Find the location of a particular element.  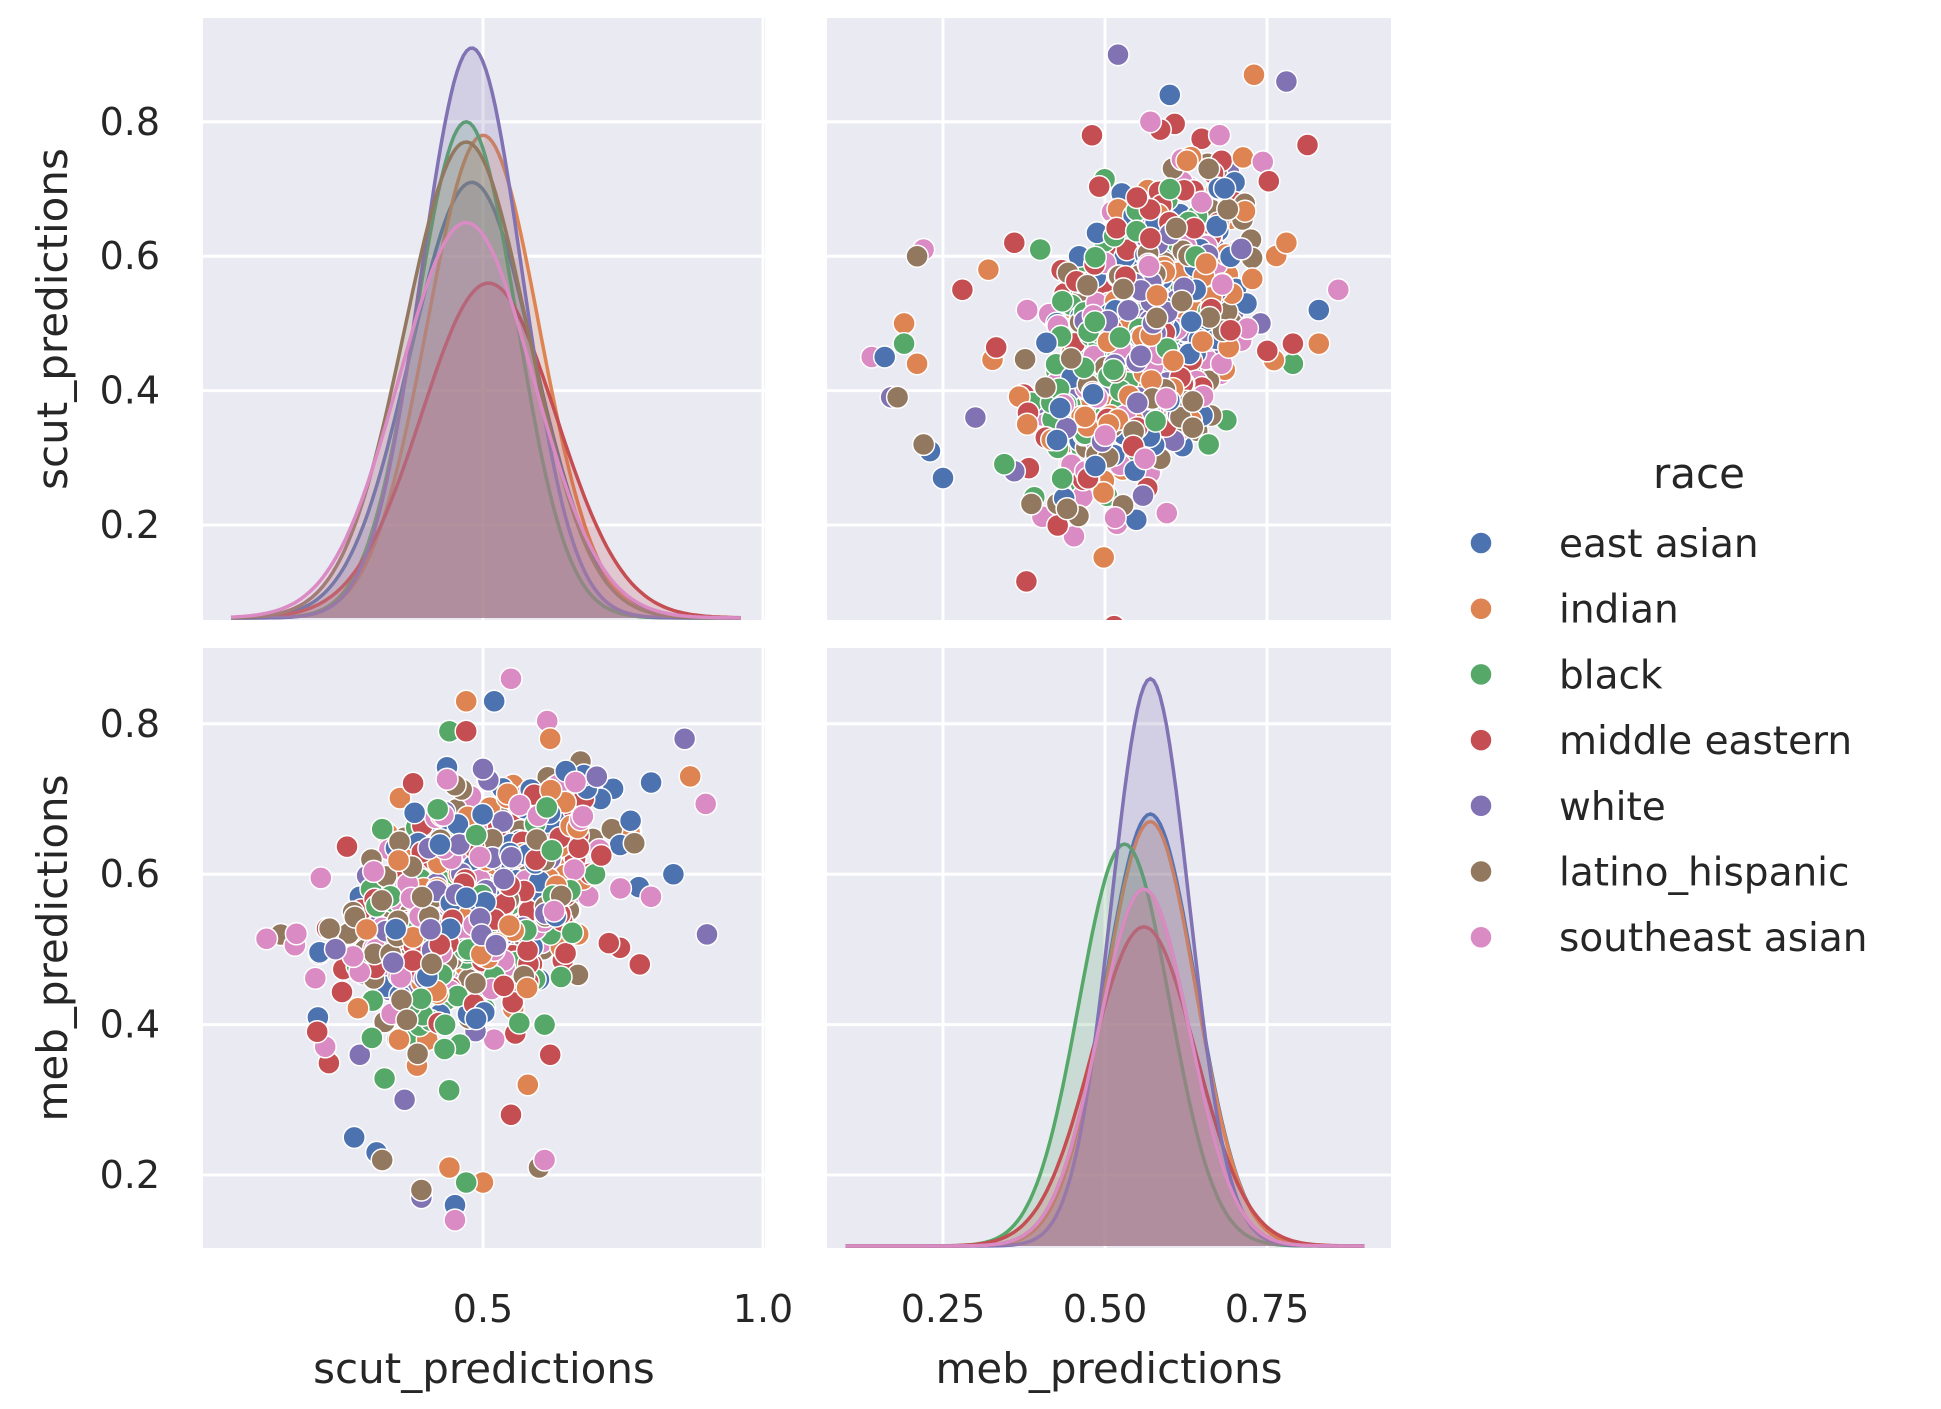

panel-scut-kde: 0.2 0.4 0.6 0.8 is located at coordinates (432, 319).